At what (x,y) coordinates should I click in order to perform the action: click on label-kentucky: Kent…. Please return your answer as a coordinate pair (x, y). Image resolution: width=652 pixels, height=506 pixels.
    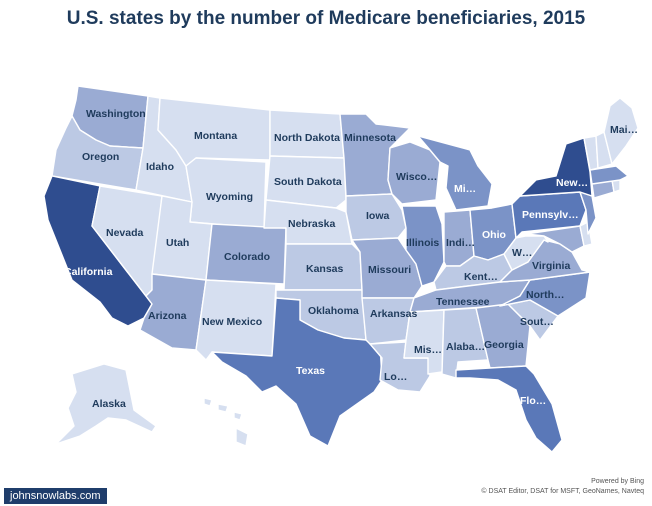
    Looking at the image, I should click on (481, 277).